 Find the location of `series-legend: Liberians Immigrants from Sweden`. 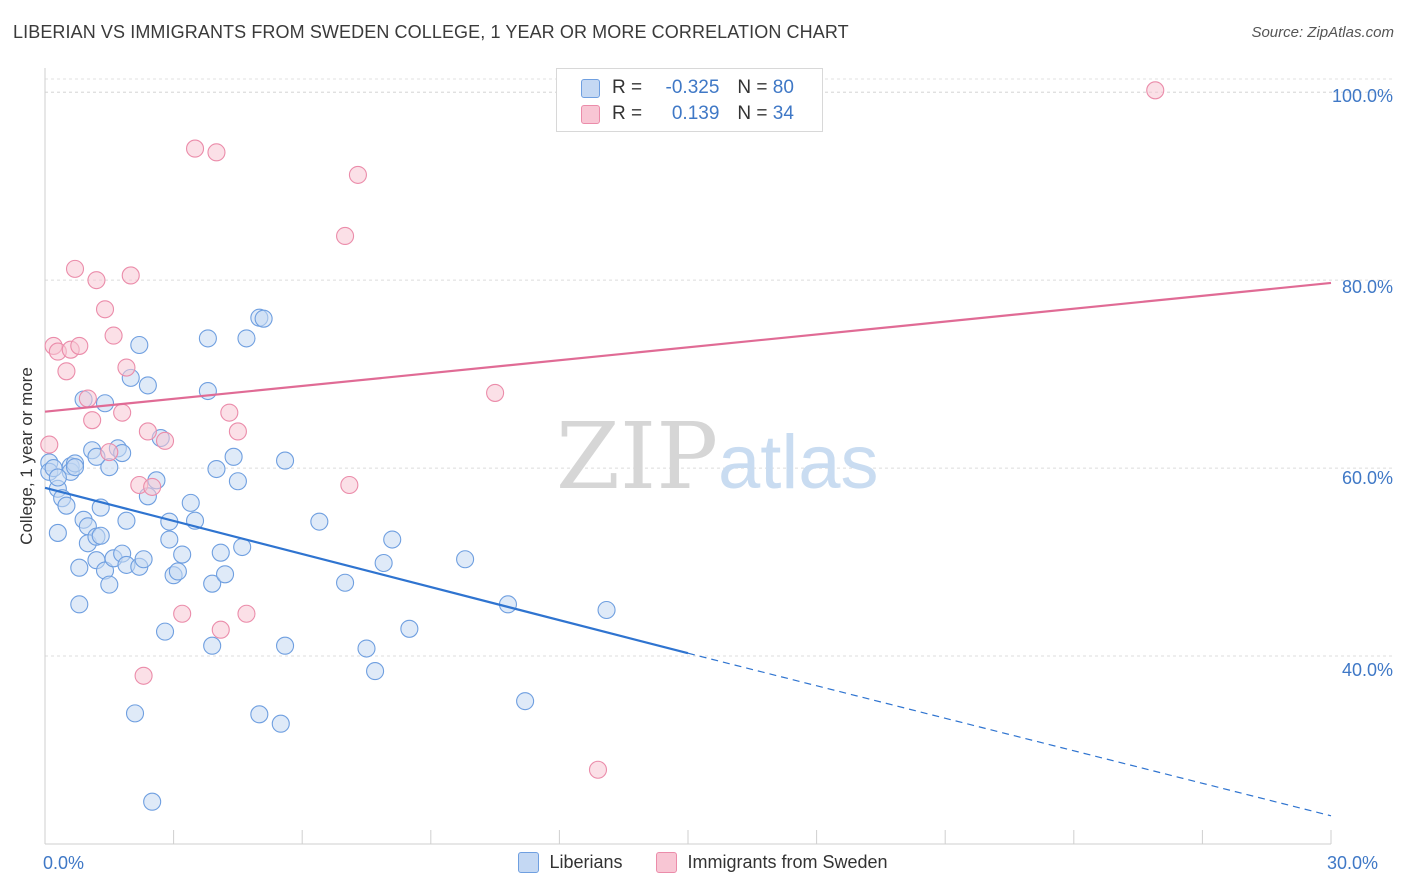

series-legend: Liberians Immigrants from Sweden is located at coordinates (703, 862).